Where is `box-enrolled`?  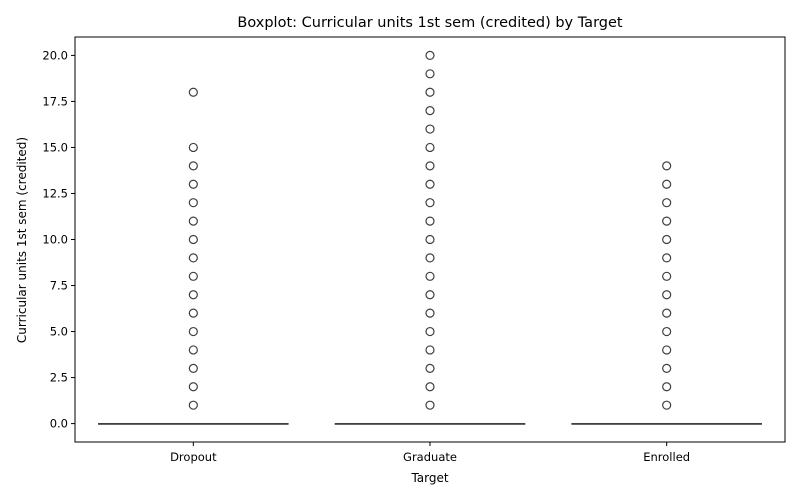
box-enrolled is located at coordinates (666, 293).